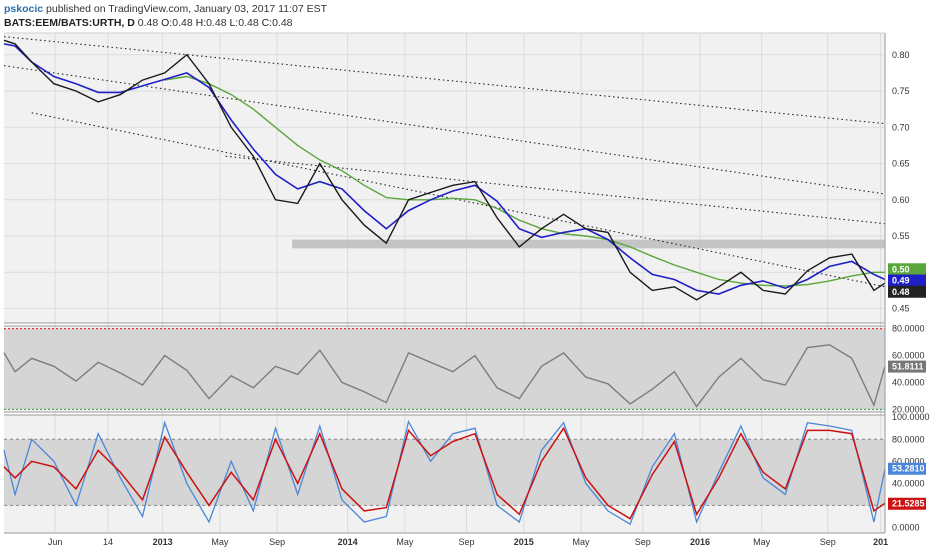  What do you see at coordinates (55, 542) in the screenshot?
I see `x-tick-label: Jun` at bounding box center [55, 542].